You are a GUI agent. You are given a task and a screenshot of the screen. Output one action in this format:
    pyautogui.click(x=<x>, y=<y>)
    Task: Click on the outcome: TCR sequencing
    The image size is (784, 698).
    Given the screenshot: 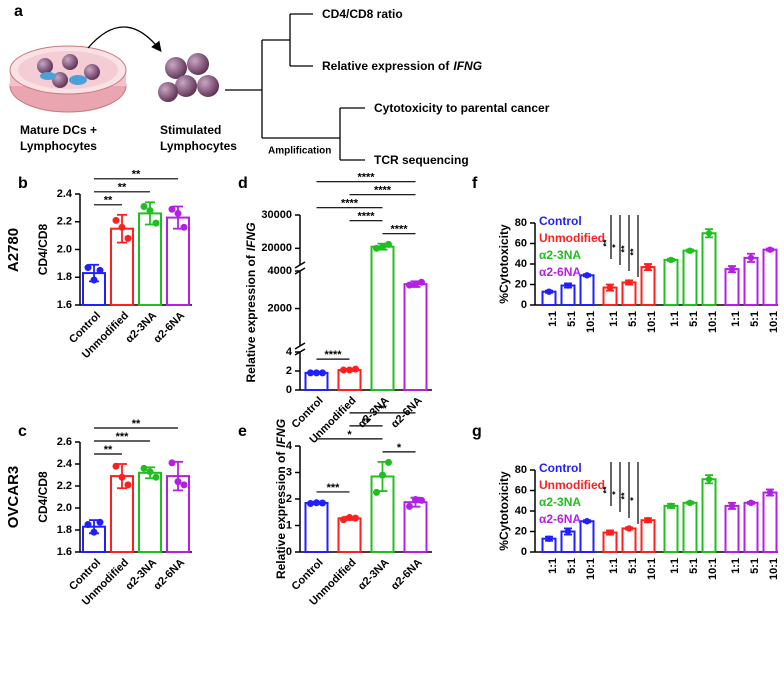 What is the action you would take?
    pyautogui.click(x=421, y=160)
    